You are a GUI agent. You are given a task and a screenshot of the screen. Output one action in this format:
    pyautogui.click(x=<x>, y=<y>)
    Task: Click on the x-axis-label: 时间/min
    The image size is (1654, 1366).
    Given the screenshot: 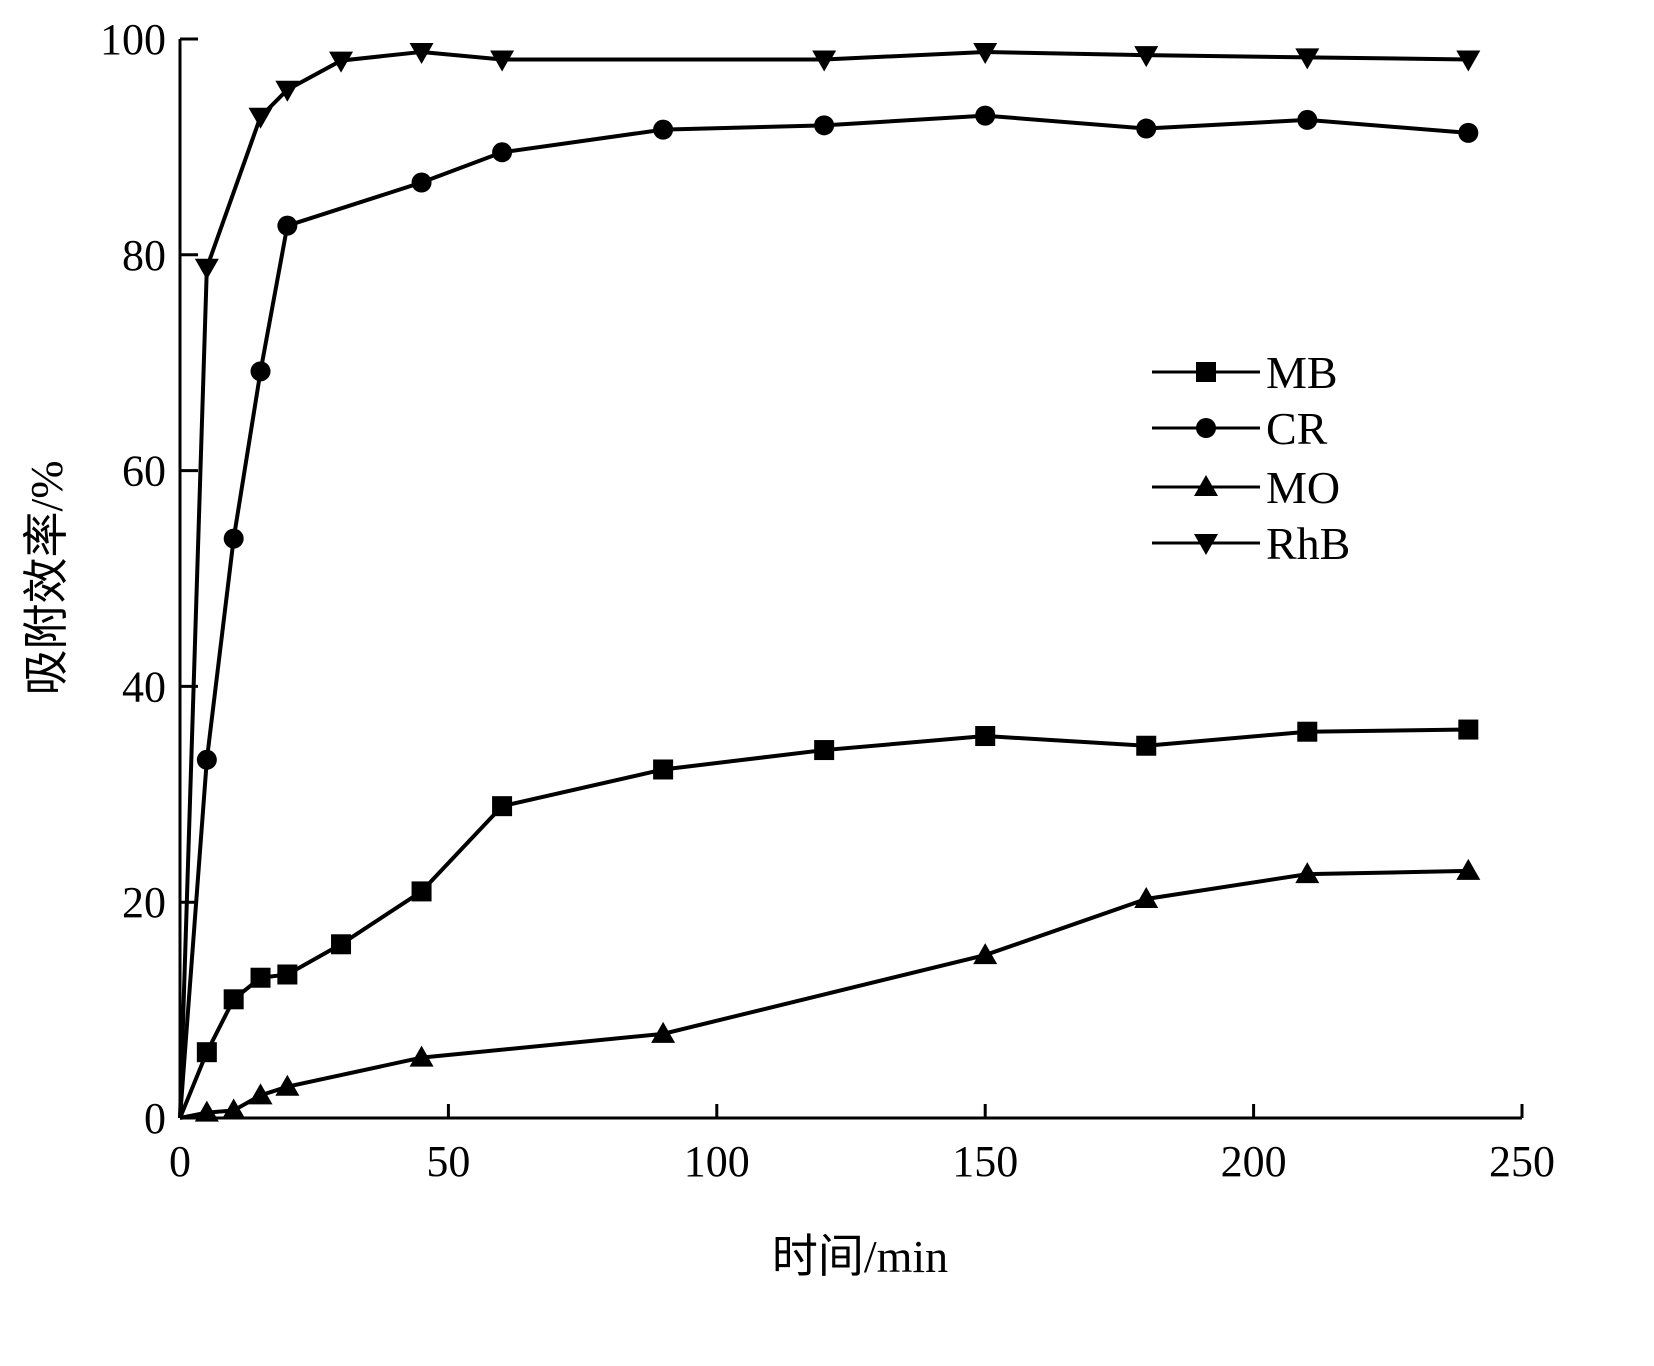 What is the action you would take?
    pyautogui.click(x=860, y=1256)
    